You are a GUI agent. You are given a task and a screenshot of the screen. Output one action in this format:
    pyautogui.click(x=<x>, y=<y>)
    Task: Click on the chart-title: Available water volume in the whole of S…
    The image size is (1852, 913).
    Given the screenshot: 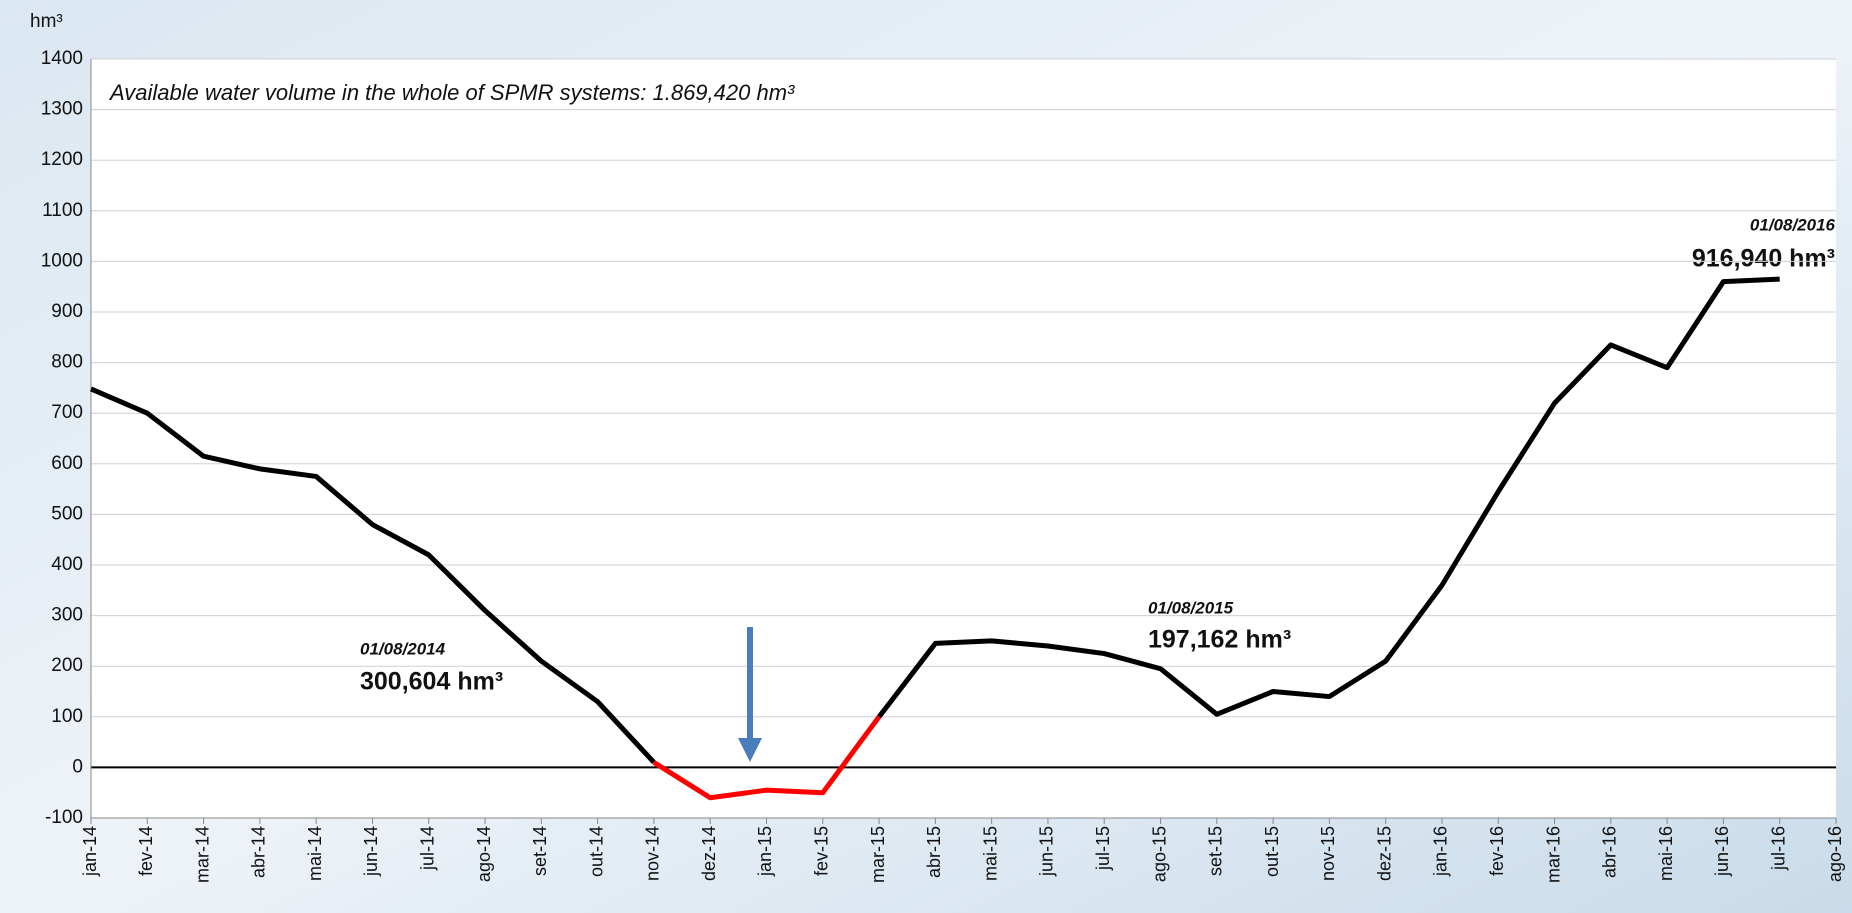 What is the action you would take?
    pyautogui.click(x=451, y=92)
    